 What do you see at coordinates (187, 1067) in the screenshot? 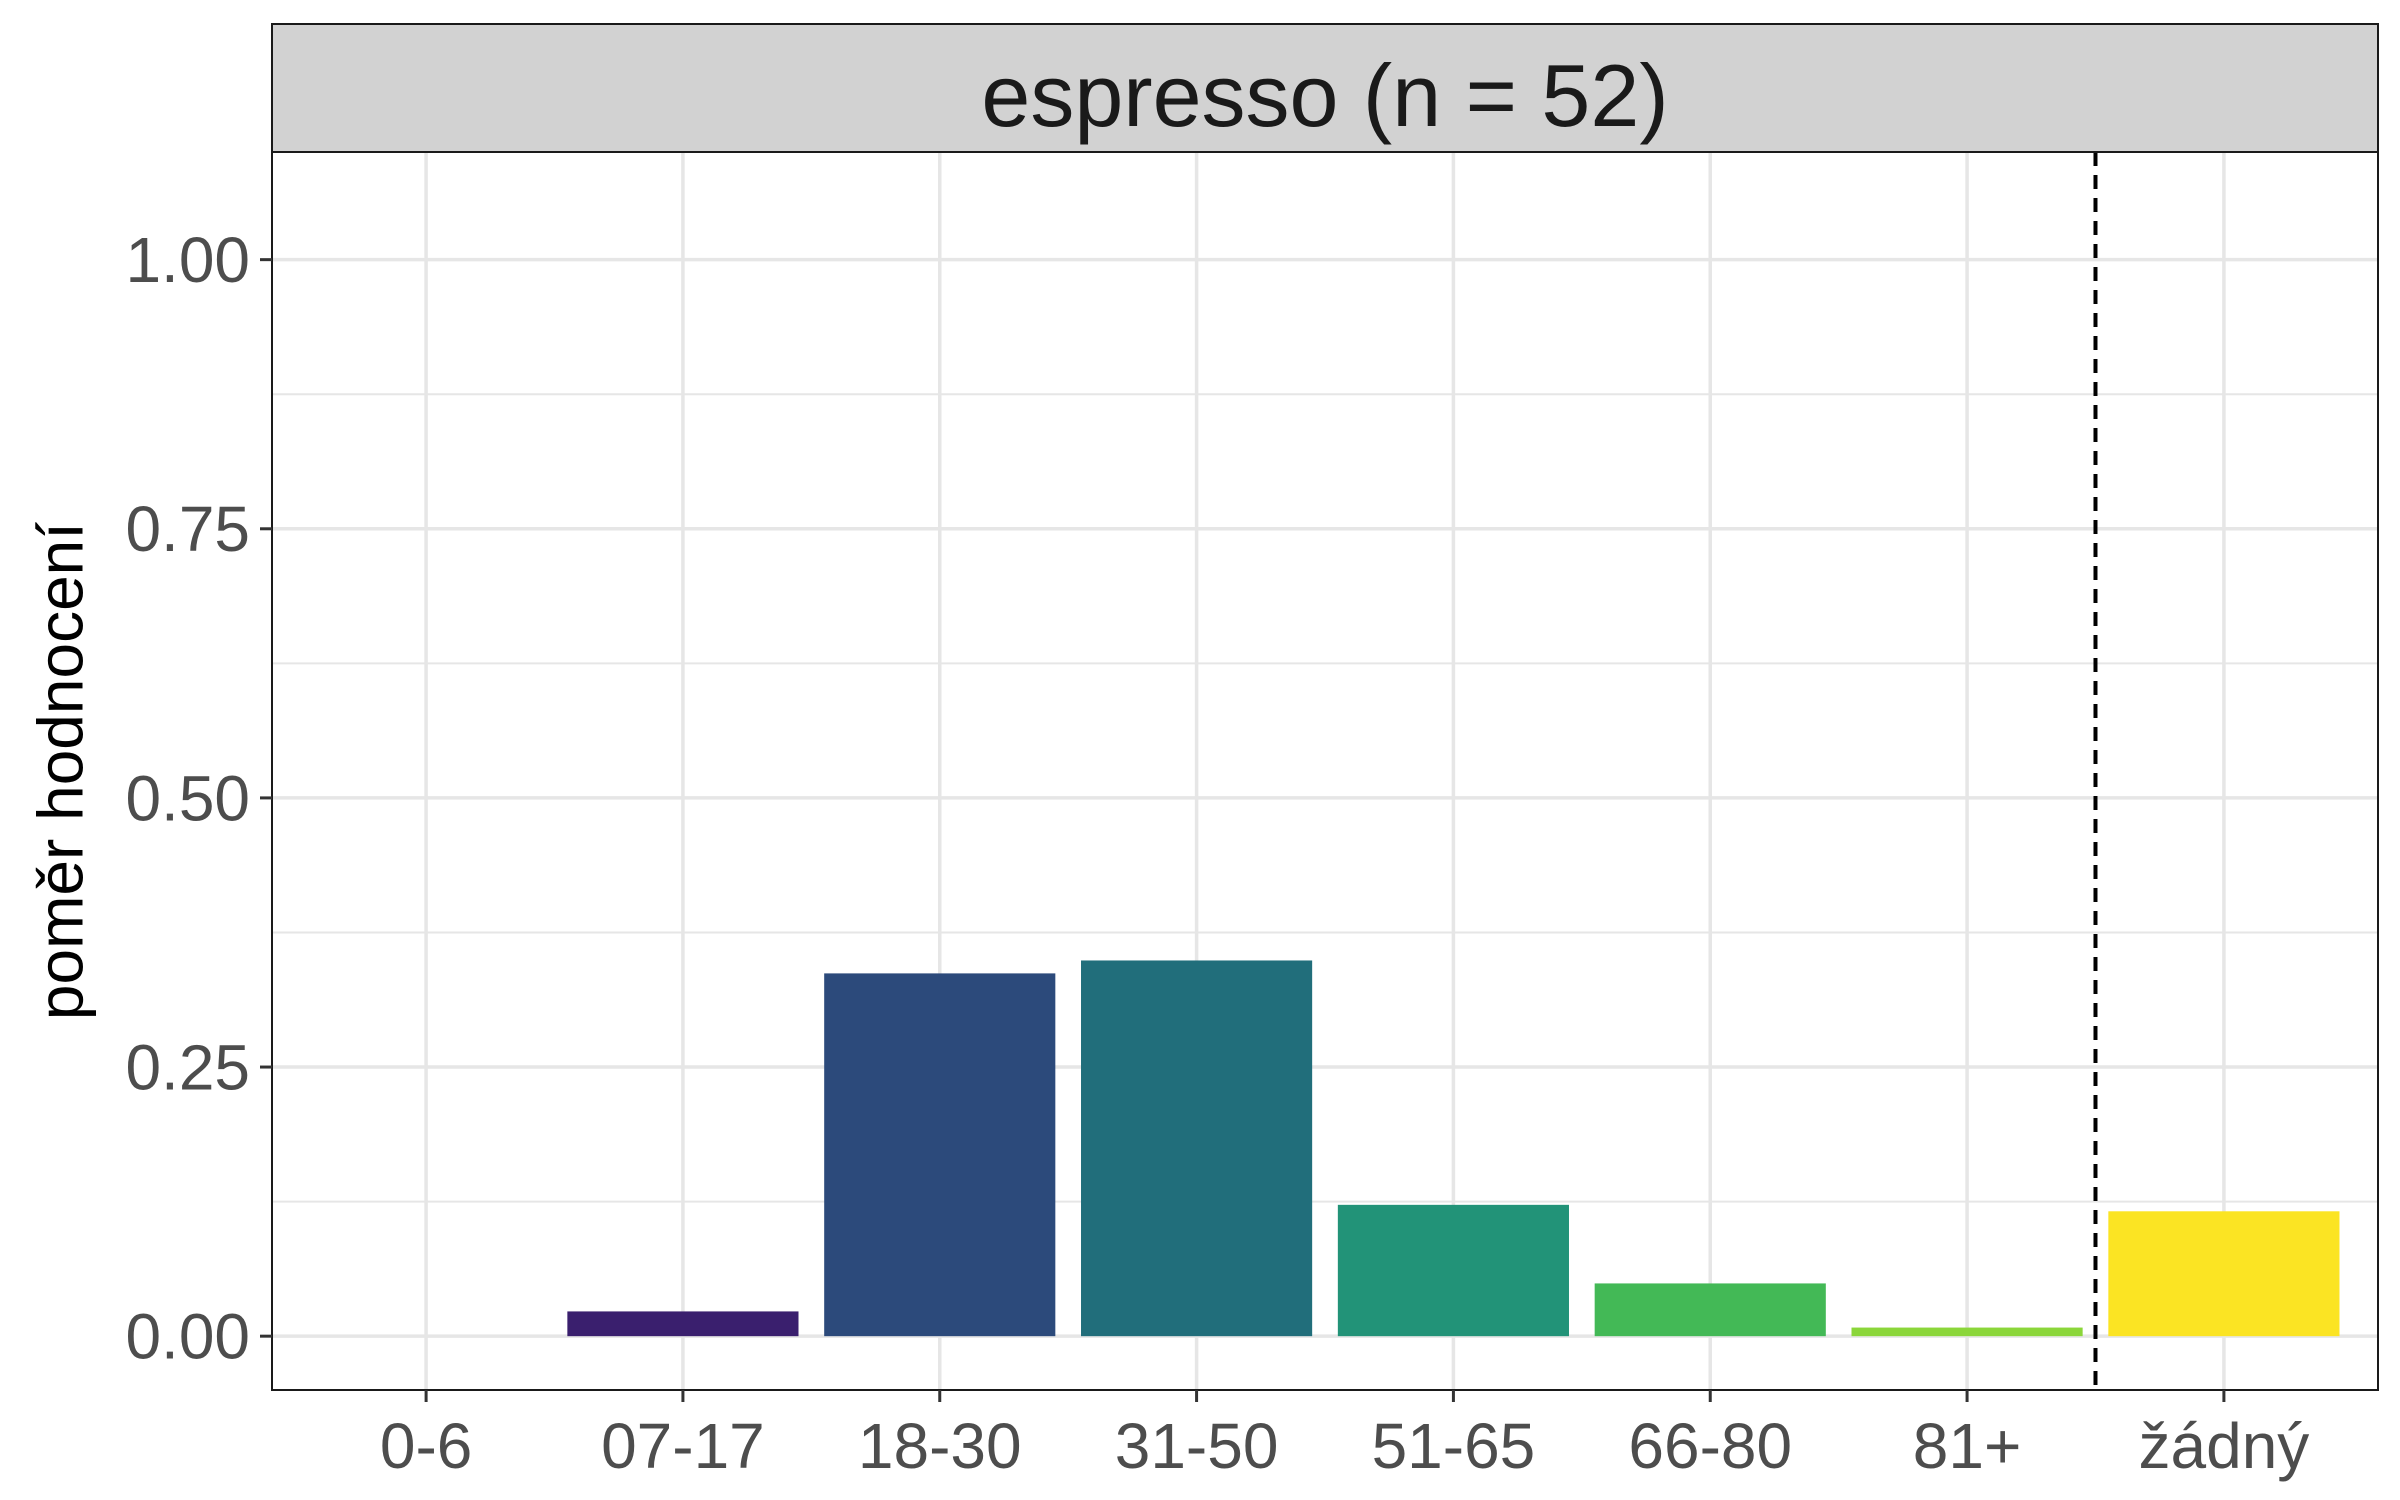
I see `y-tick-label: 0.25` at bounding box center [187, 1067].